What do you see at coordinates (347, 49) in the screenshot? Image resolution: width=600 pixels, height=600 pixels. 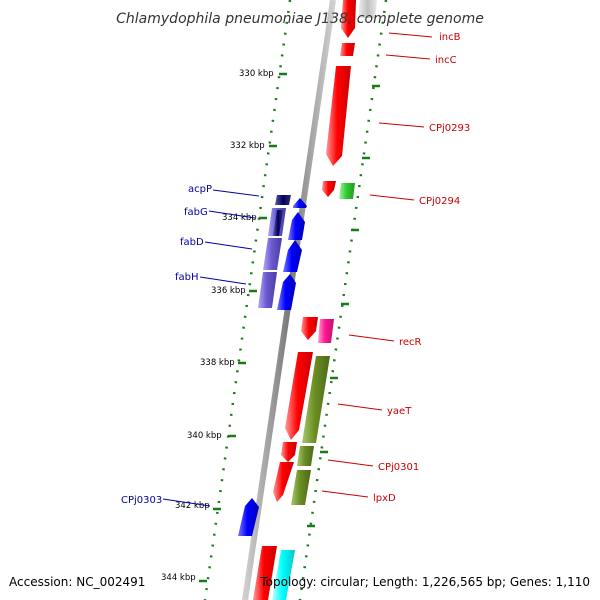 I see `feature-incC` at bounding box center [347, 49].